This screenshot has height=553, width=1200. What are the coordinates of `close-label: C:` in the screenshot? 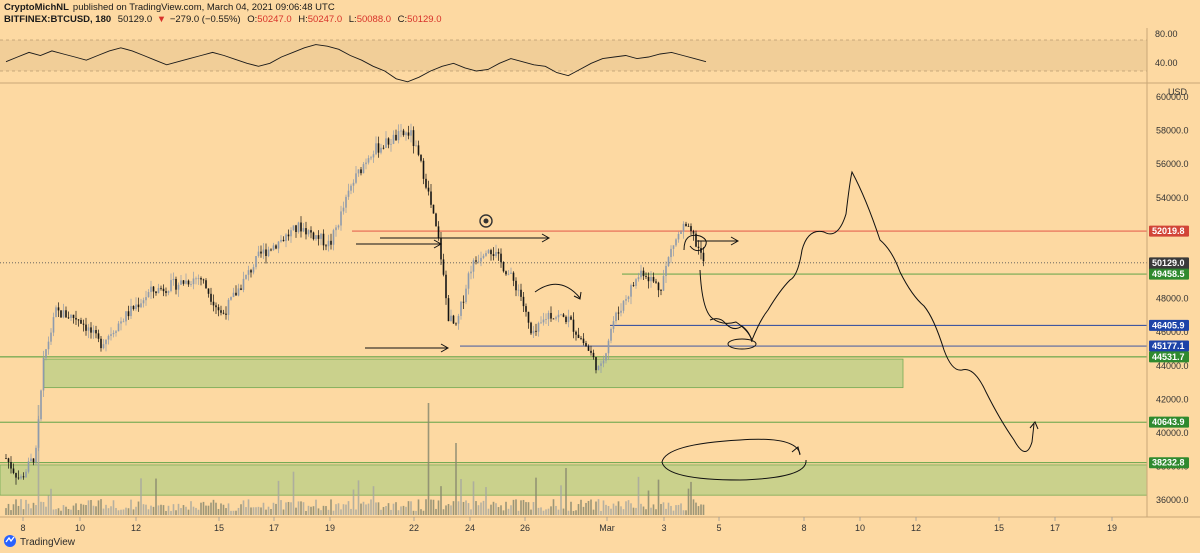 It's located at (403, 19).